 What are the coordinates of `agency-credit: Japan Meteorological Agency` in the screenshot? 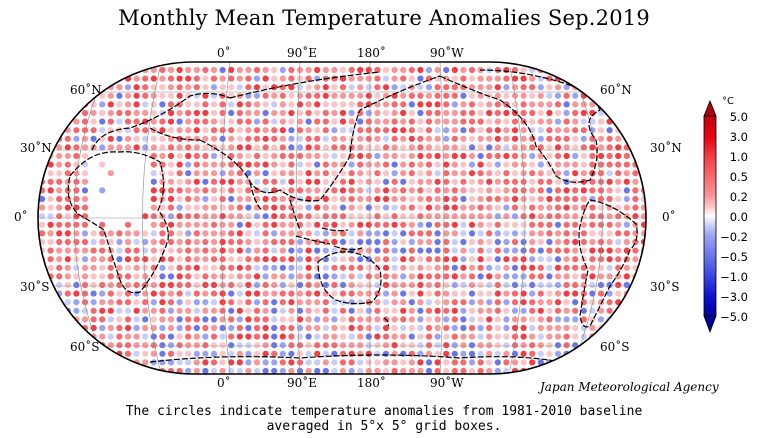 It's located at (629, 387).